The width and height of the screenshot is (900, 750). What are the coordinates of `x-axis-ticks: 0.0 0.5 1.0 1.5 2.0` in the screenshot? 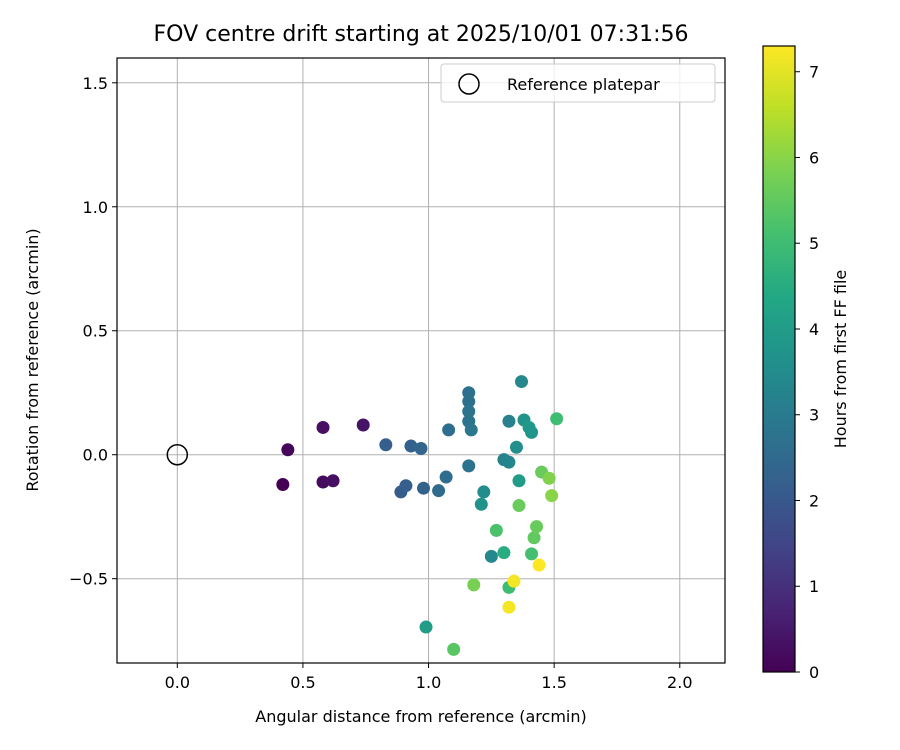 It's located at (429, 677).